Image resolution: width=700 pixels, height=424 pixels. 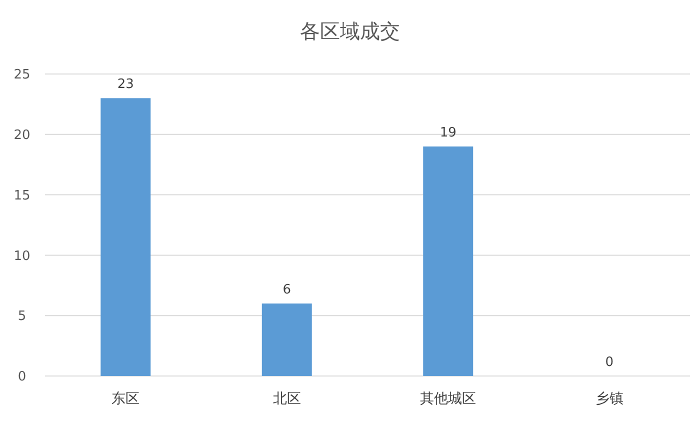 I want to click on y-tick-label: 5, so click(x=22, y=316).